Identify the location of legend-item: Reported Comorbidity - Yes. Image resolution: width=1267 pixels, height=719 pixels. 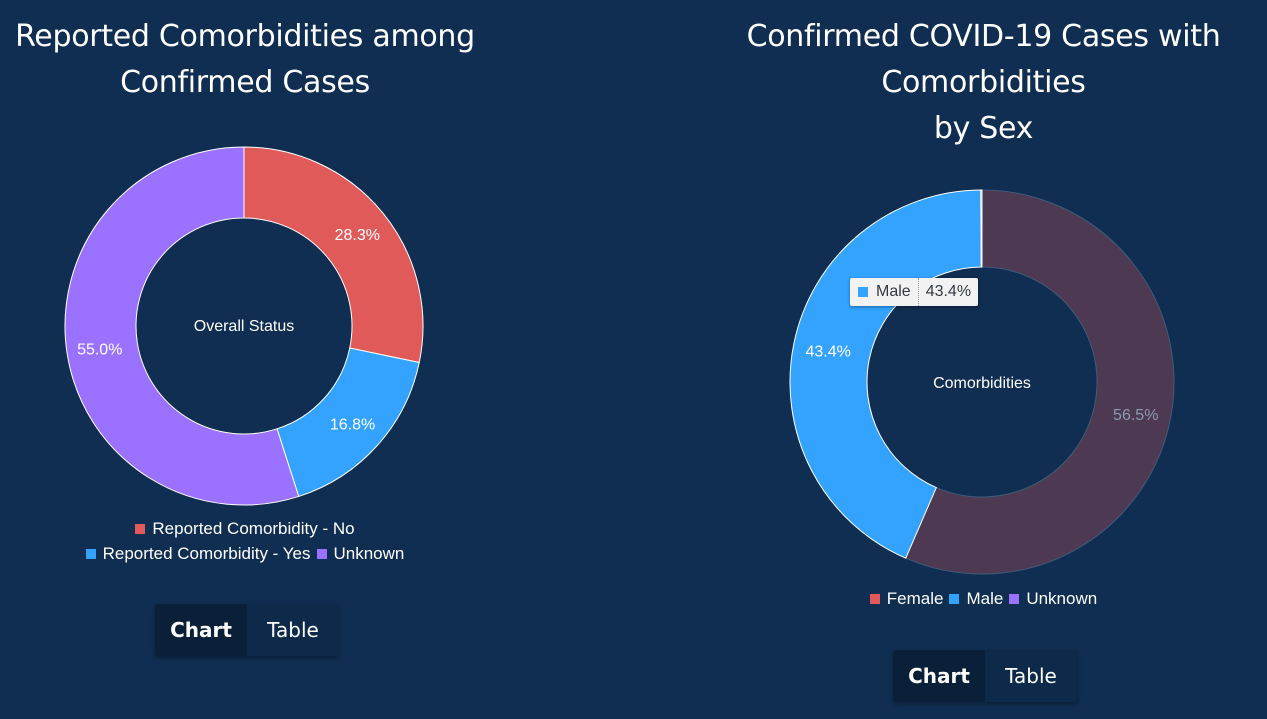
(198, 553).